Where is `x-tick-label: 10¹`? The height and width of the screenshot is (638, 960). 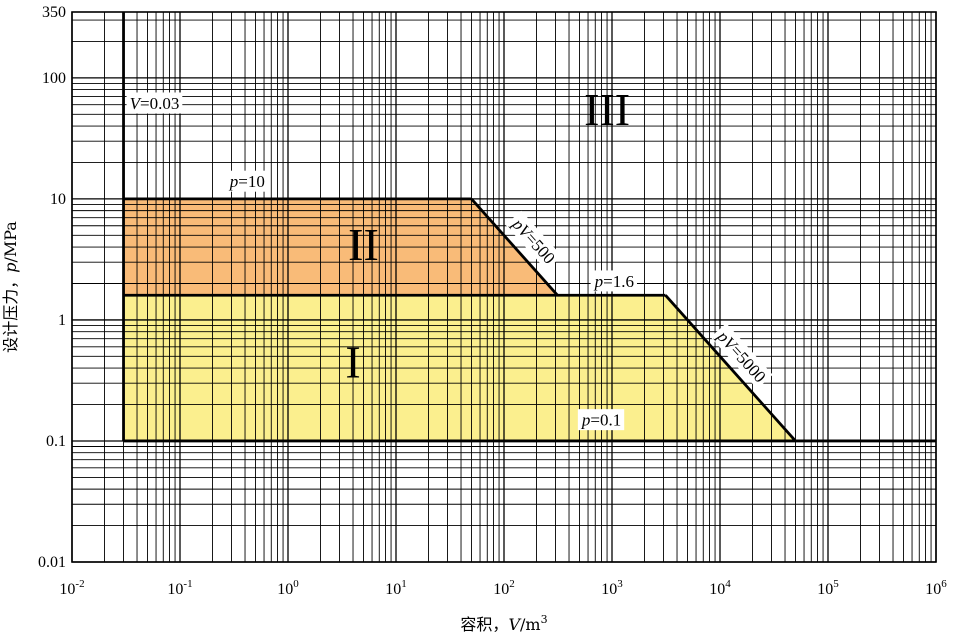
x-tick-label: 10¹ is located at coordinates (396, 588).